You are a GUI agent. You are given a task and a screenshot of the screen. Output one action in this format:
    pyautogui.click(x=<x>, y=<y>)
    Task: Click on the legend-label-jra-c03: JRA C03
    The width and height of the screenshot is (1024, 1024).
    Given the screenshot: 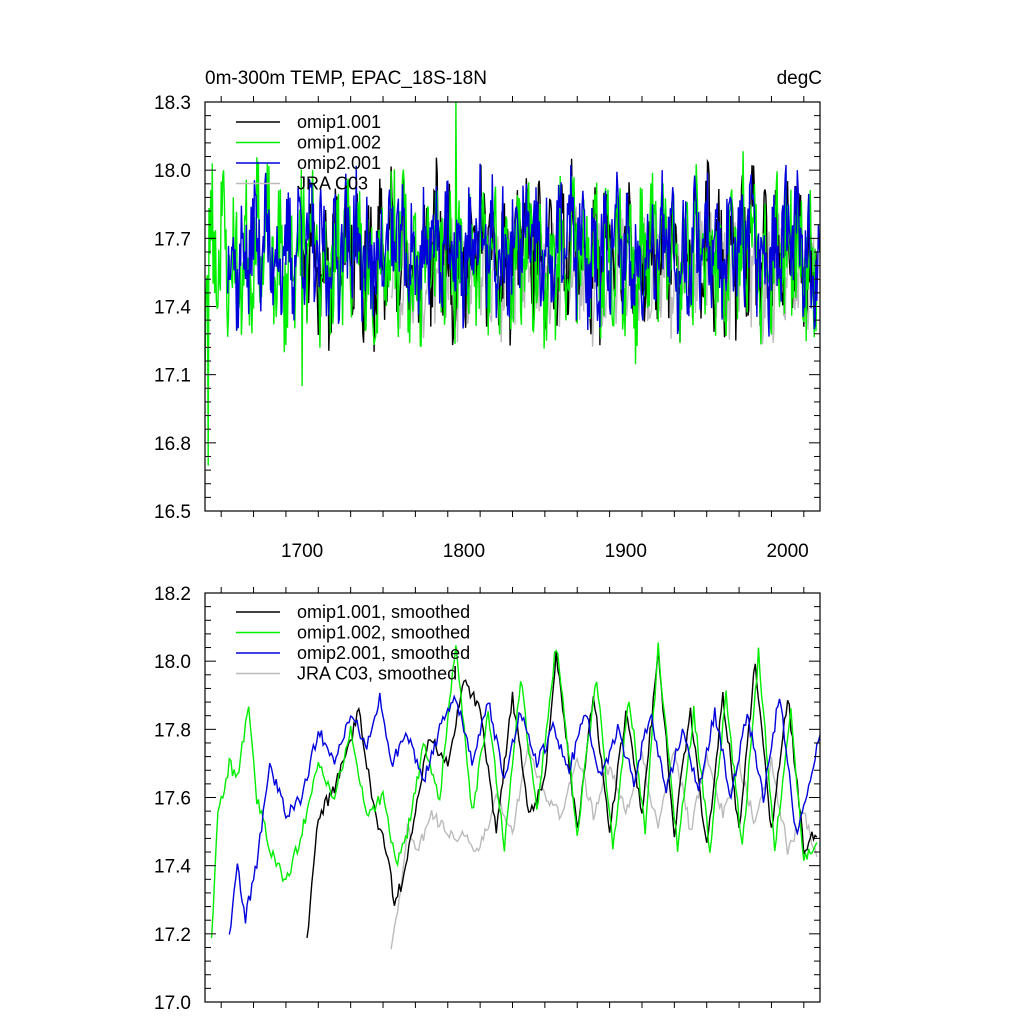 What is the action you would take?
    pyautogui.click(x=332, y=184)
    